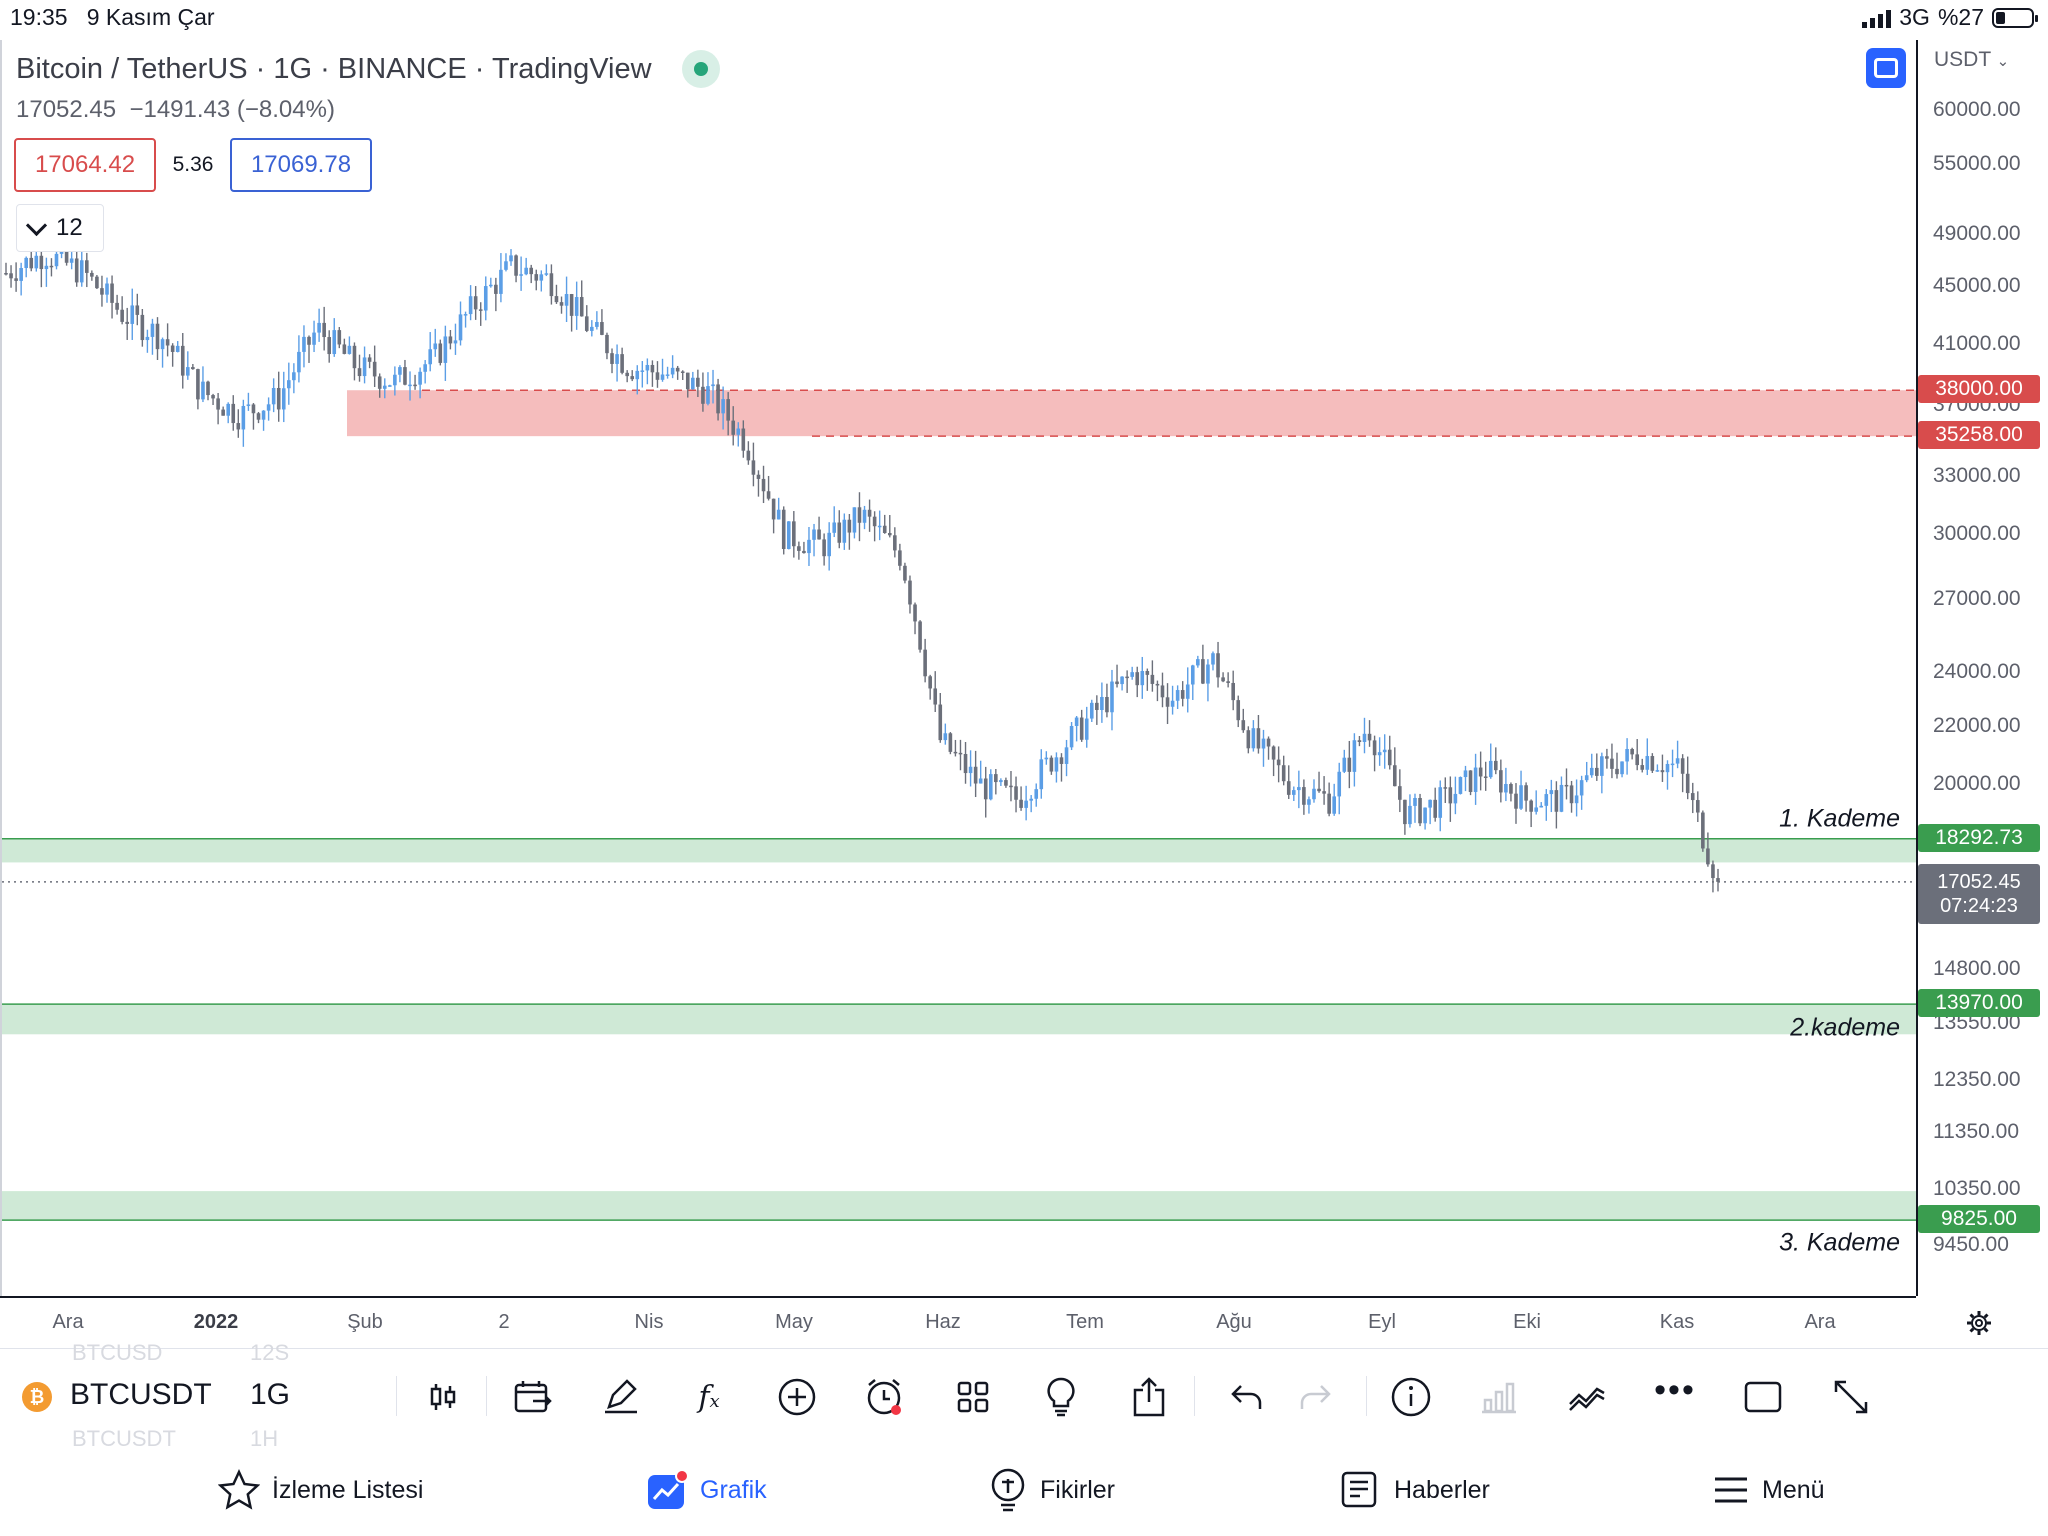 This screenshot has height=1536, width=2048. Describe the element at coordinates (60, 228) in the screenshot. I see `indicators-toggle-button: 12` at that location.